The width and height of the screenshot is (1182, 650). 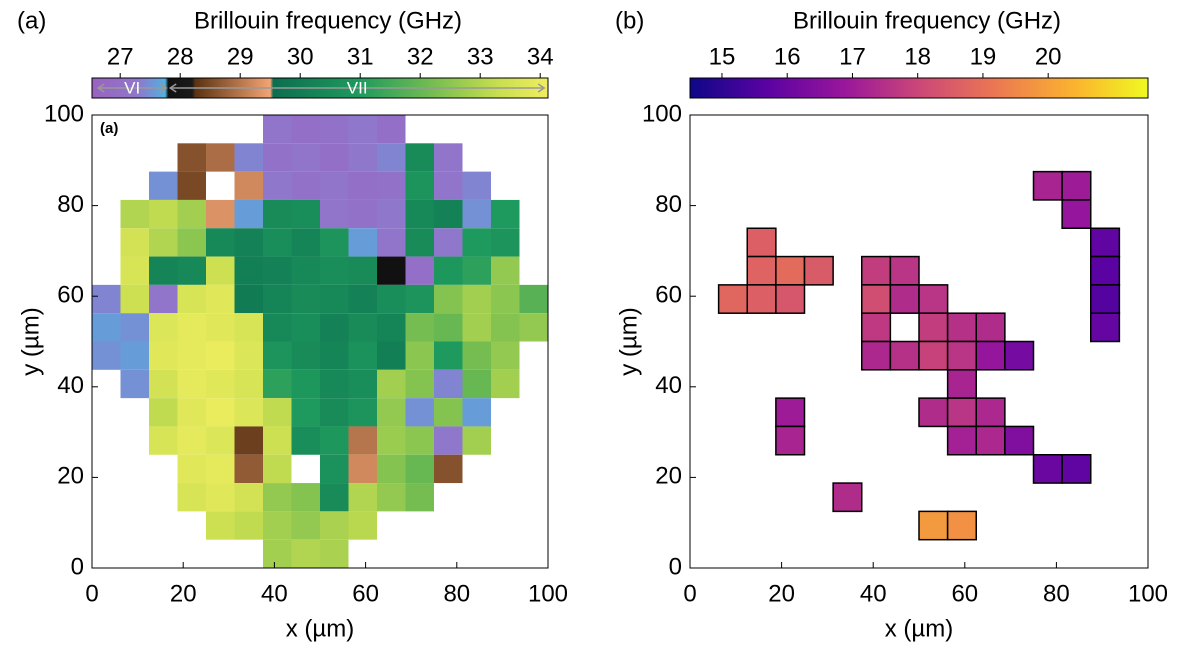 What do you see at coordinates (120, 56) in the screenshot?
I see `colorbar-tick-label: 27` at bounding box center [120, 56].